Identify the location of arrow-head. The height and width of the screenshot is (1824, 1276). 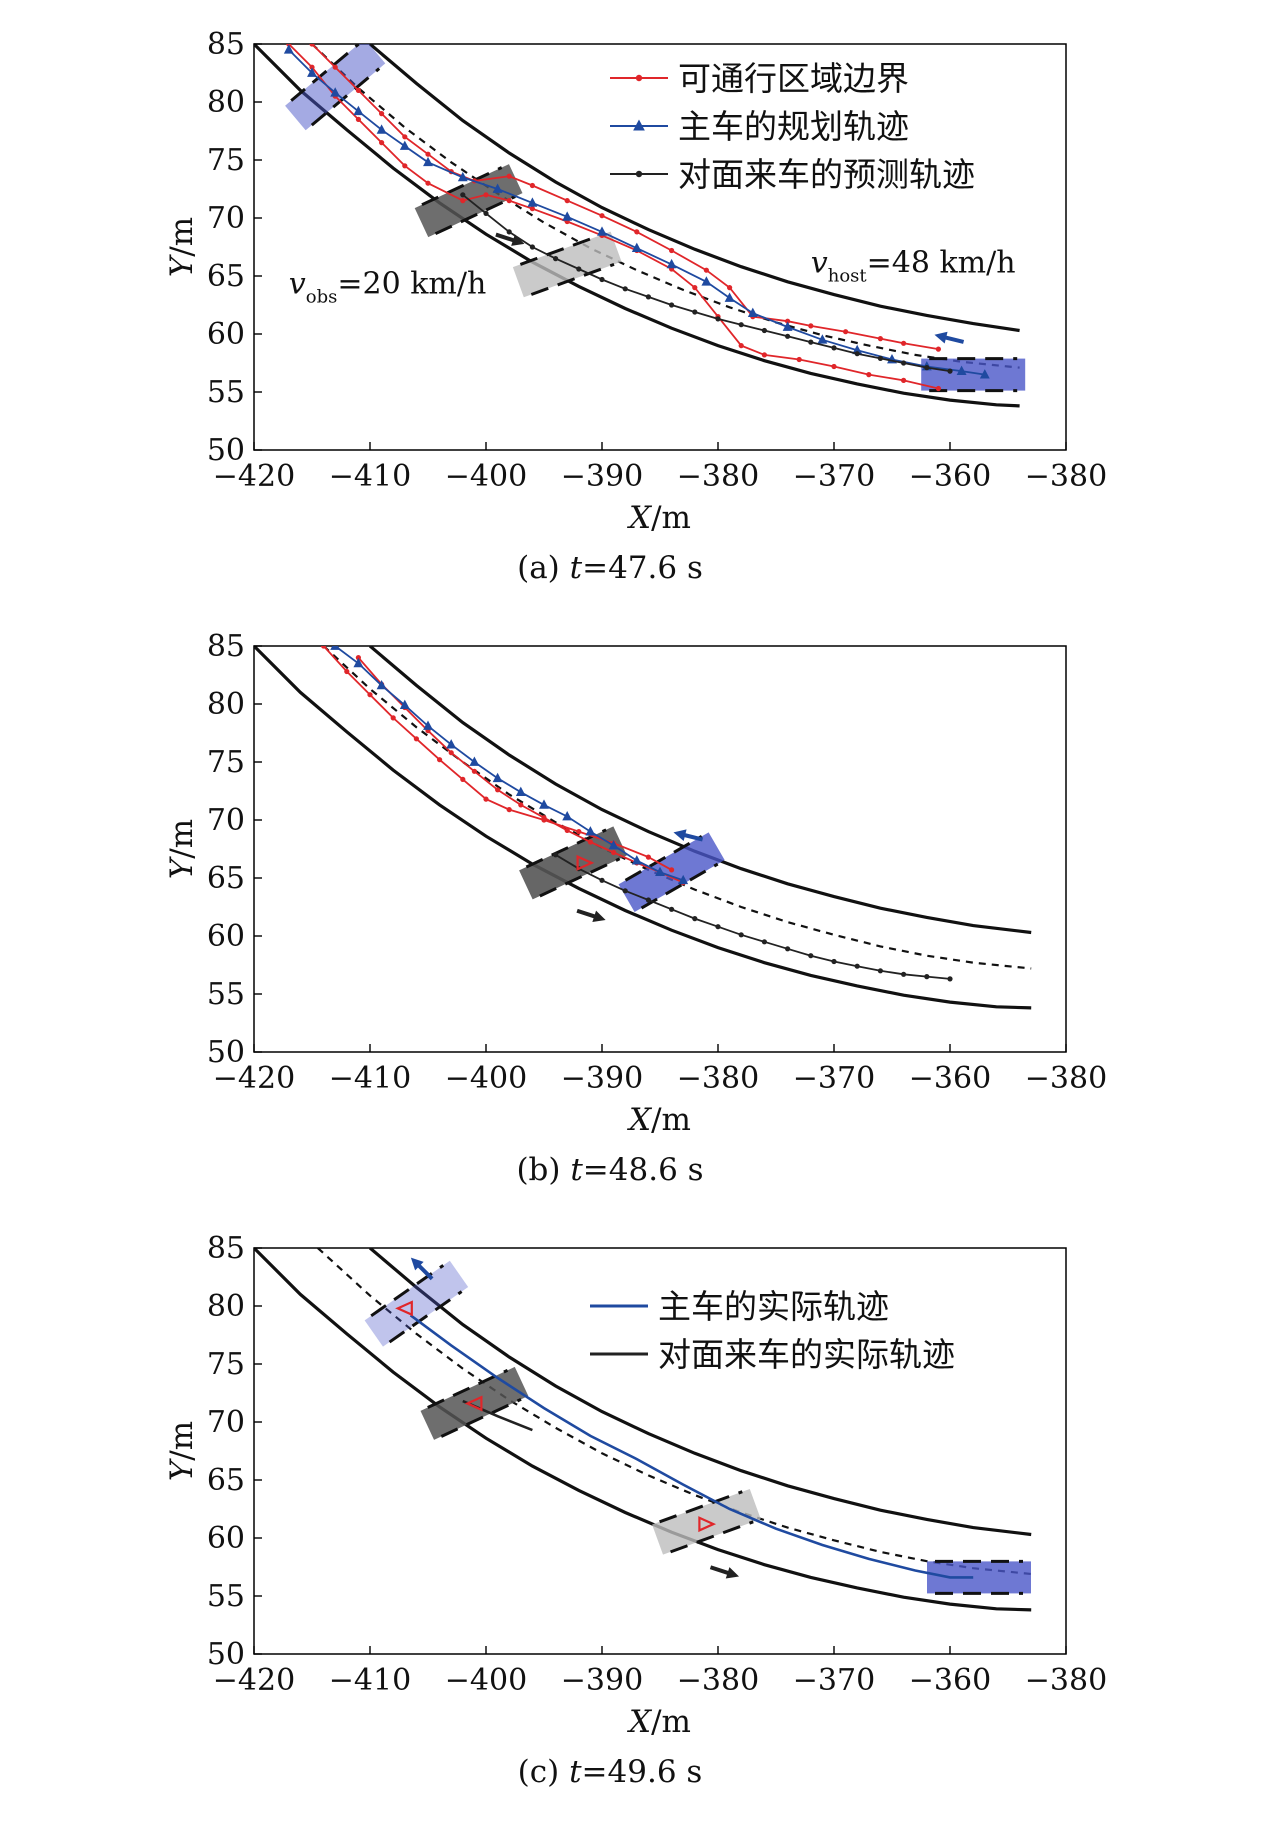
(732, 1573).